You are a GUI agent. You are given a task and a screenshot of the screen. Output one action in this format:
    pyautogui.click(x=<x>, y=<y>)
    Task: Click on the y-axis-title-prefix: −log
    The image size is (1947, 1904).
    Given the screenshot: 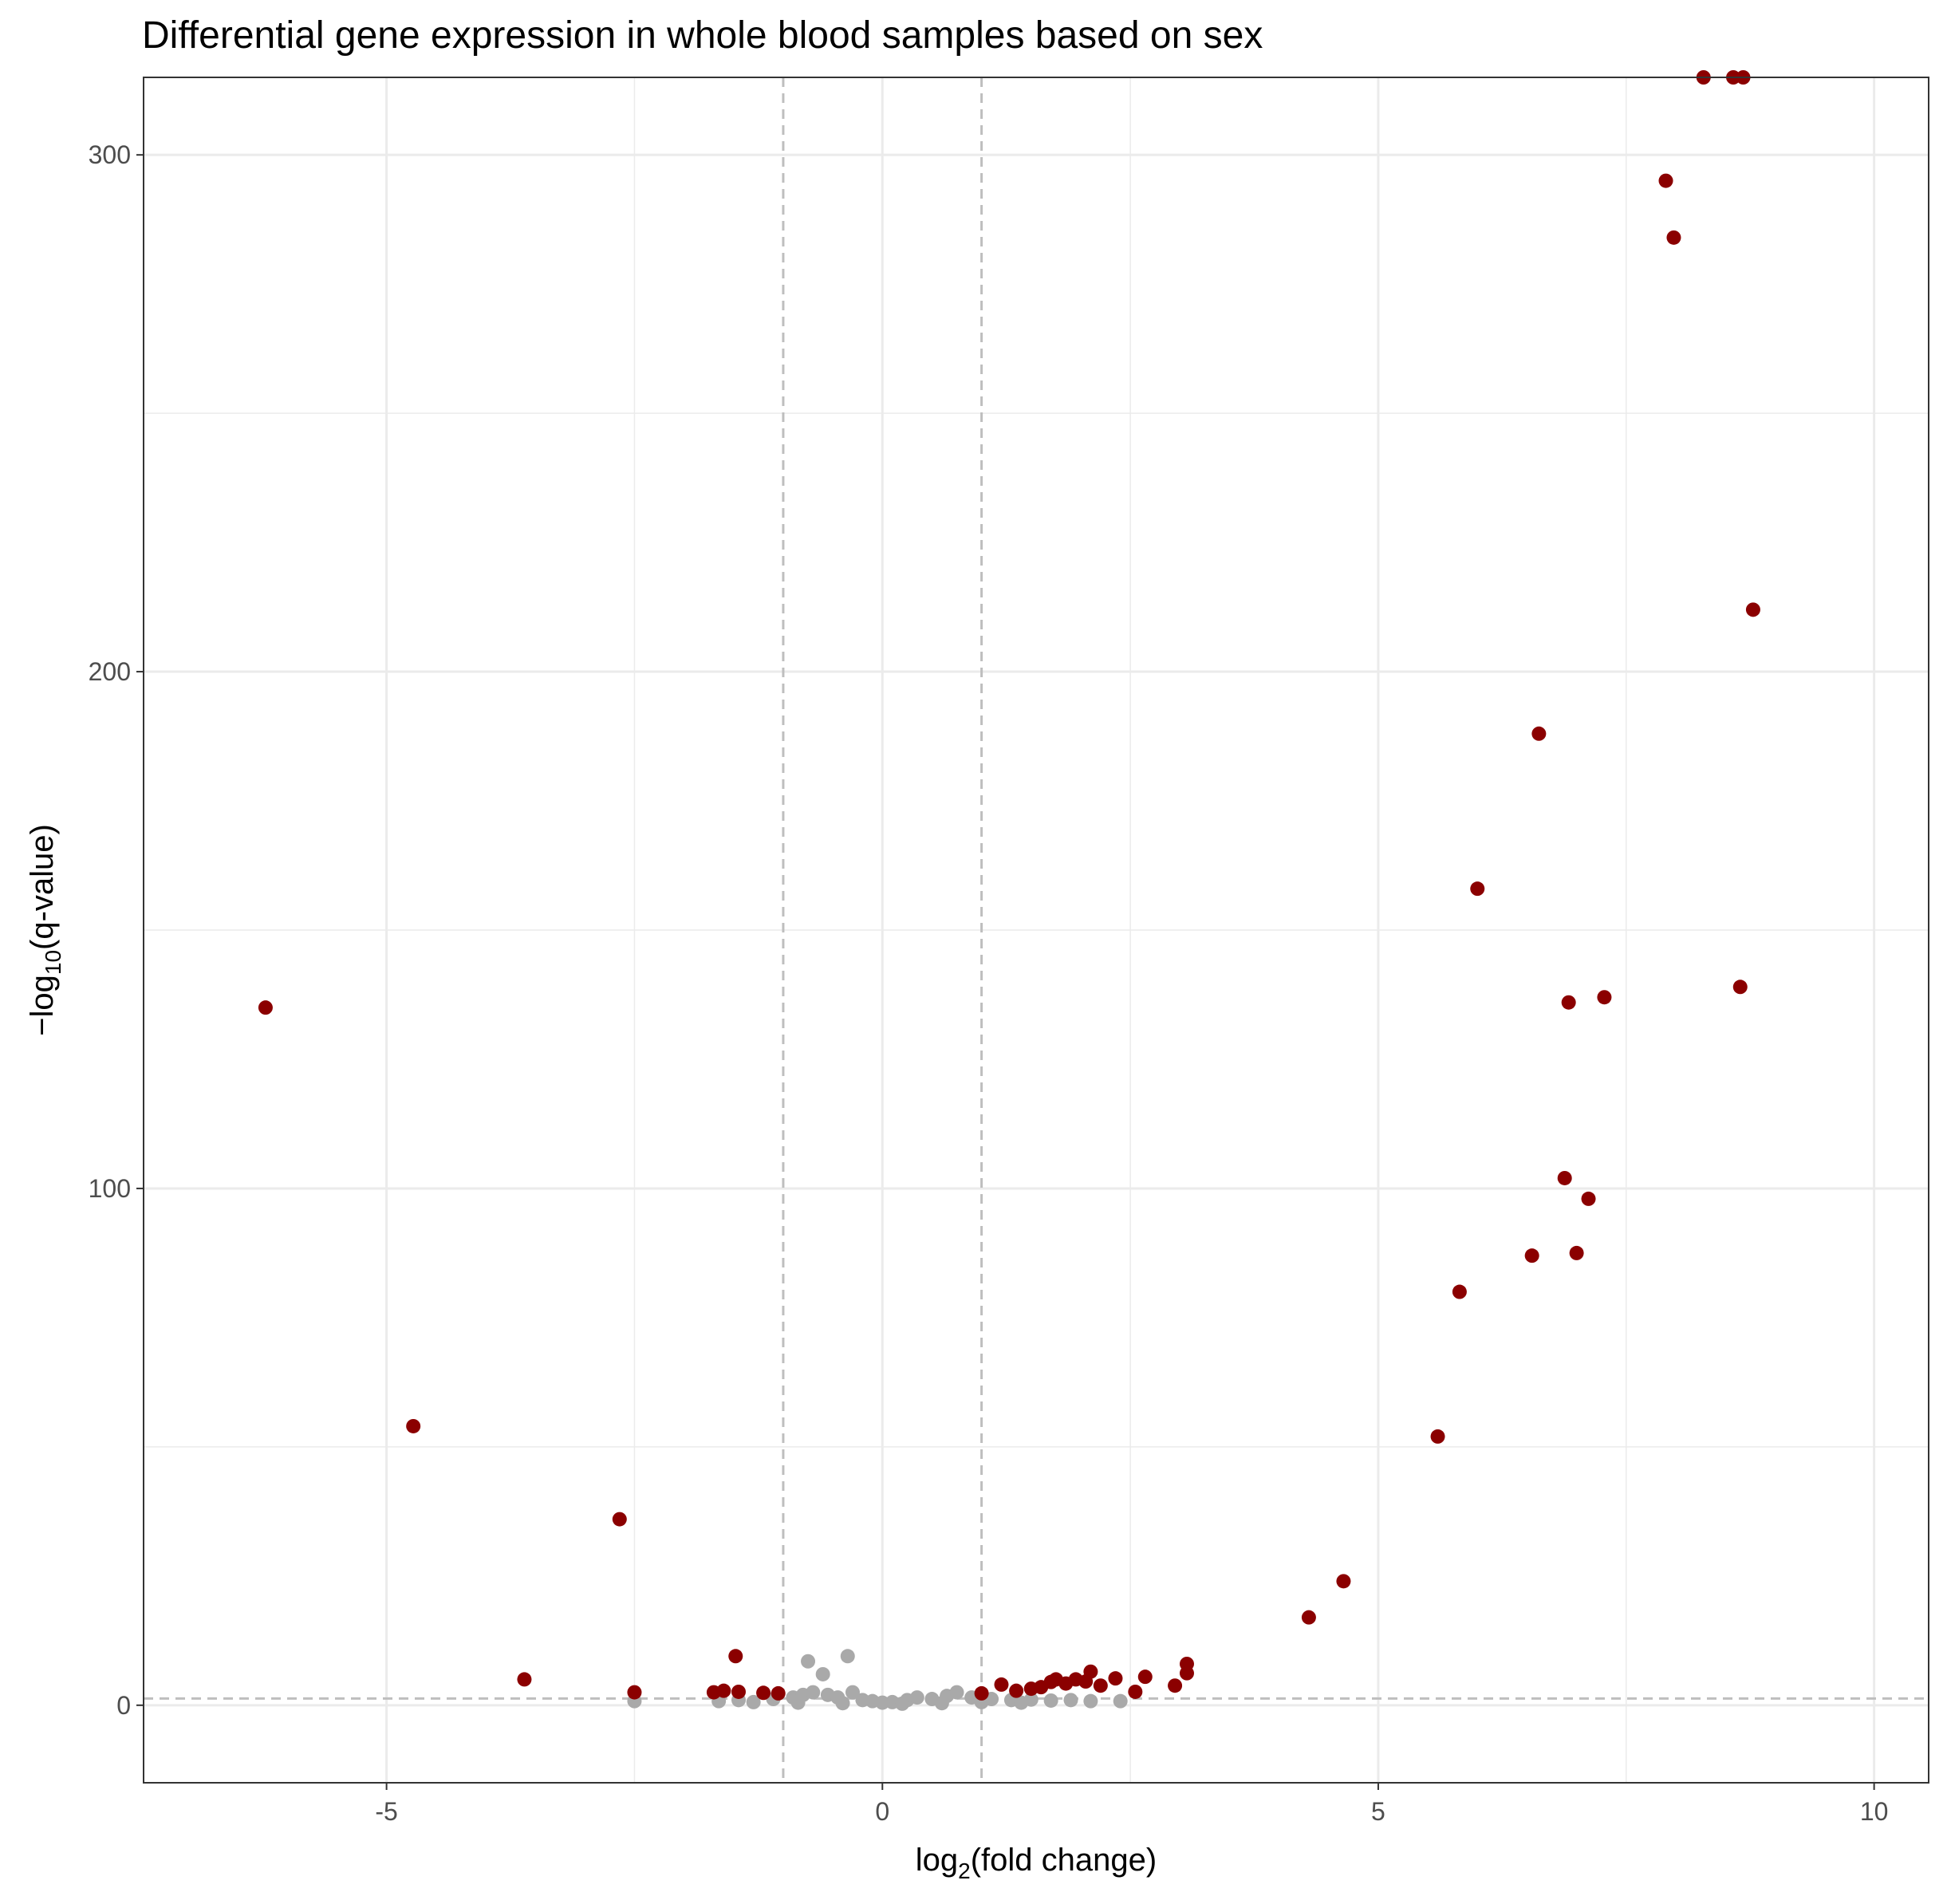 What is the action you would take?
    pyautogui.click(x=42, y=1005)
    